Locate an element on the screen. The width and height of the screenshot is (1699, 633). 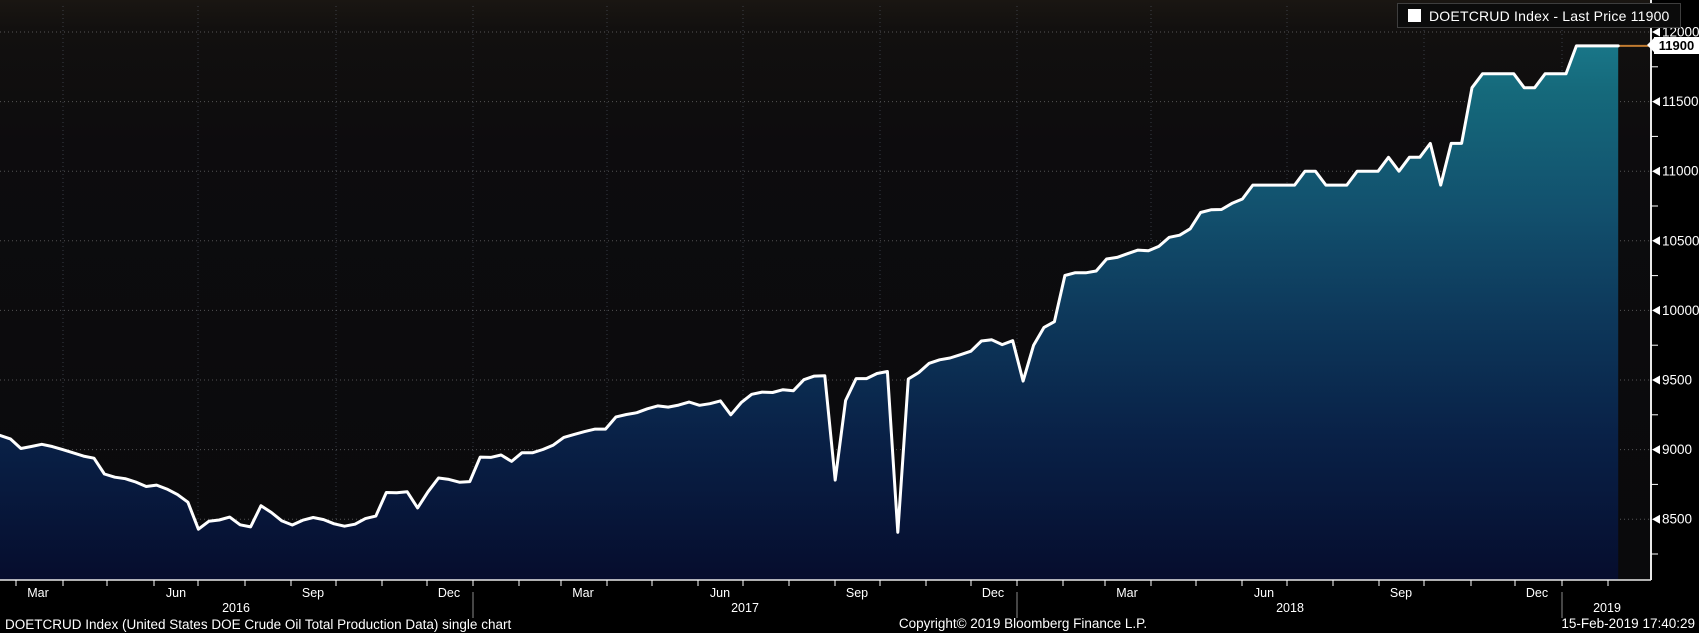
y-tick-label: 12000 is located at coordinates (1680, 32).